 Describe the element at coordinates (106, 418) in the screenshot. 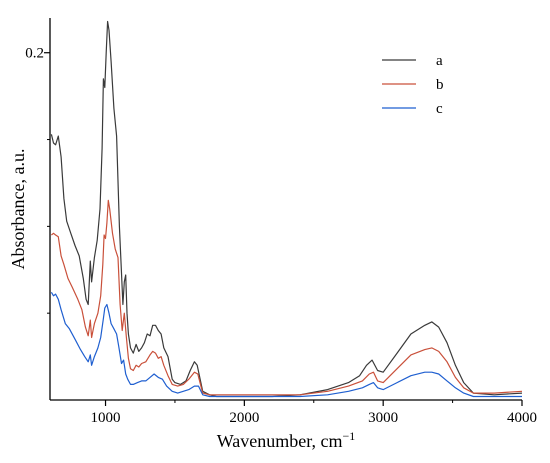

I see `x-tick-label: 1000` at that location.